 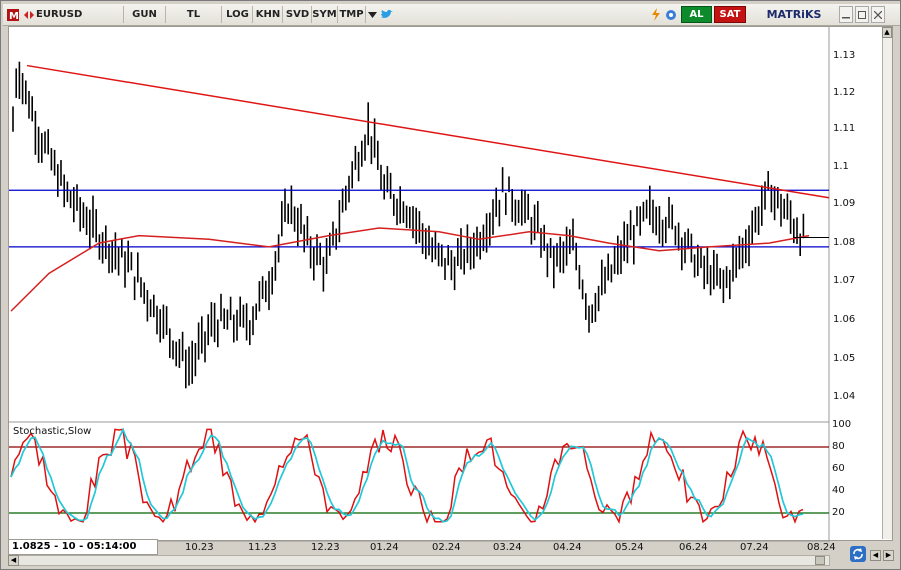 I want to click on restore-icon, so click(x=862, y=14).